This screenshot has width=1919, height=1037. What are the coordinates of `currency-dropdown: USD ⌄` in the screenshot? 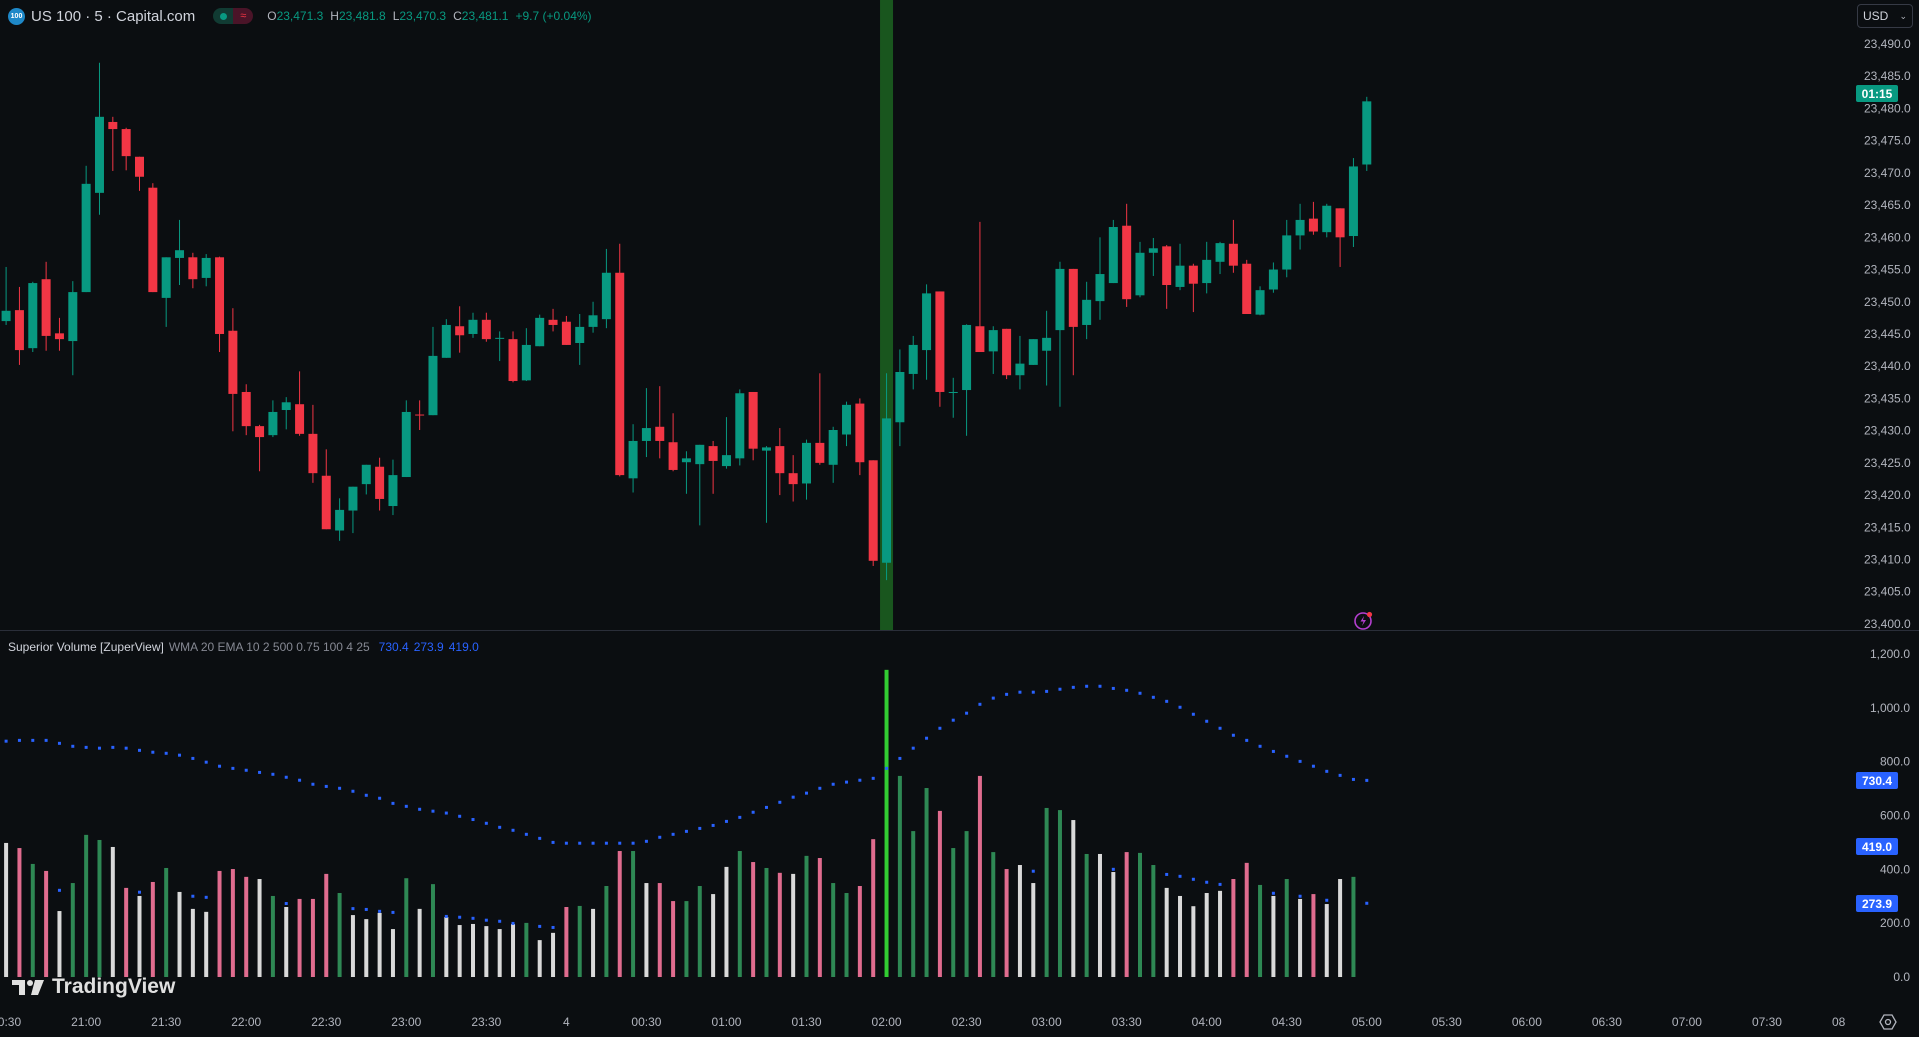 It's located at (1885, 16).